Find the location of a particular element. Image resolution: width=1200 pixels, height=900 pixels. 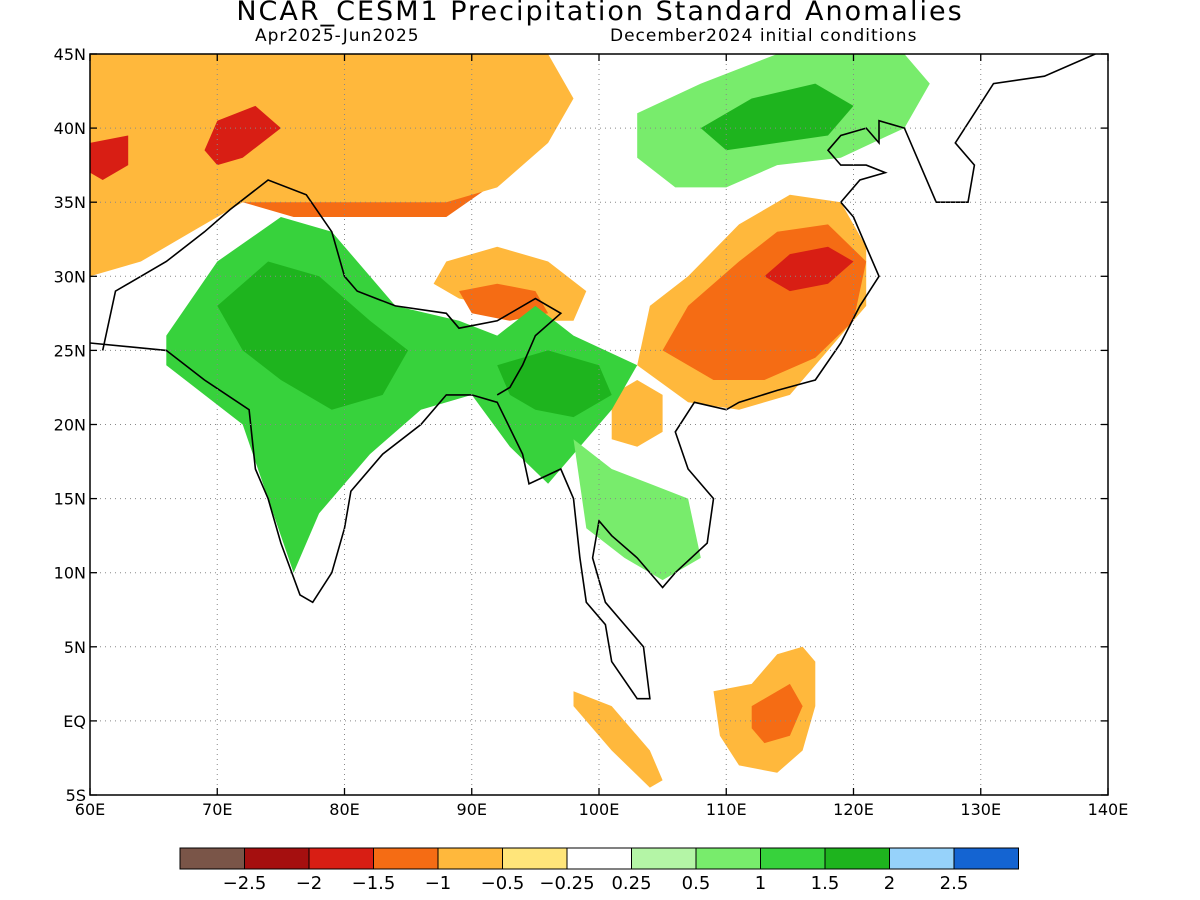

colorbar-label: −1 is located at coordinates (438, 883).